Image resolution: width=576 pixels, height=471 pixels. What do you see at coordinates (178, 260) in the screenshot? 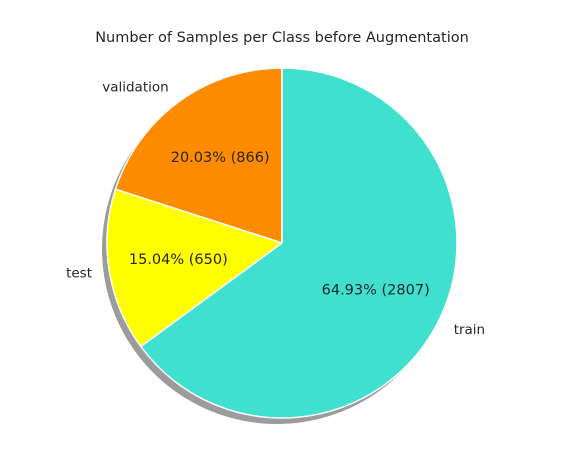
I see `percent-label-test: 15.04% (650)` at bounding box center [178, 260].